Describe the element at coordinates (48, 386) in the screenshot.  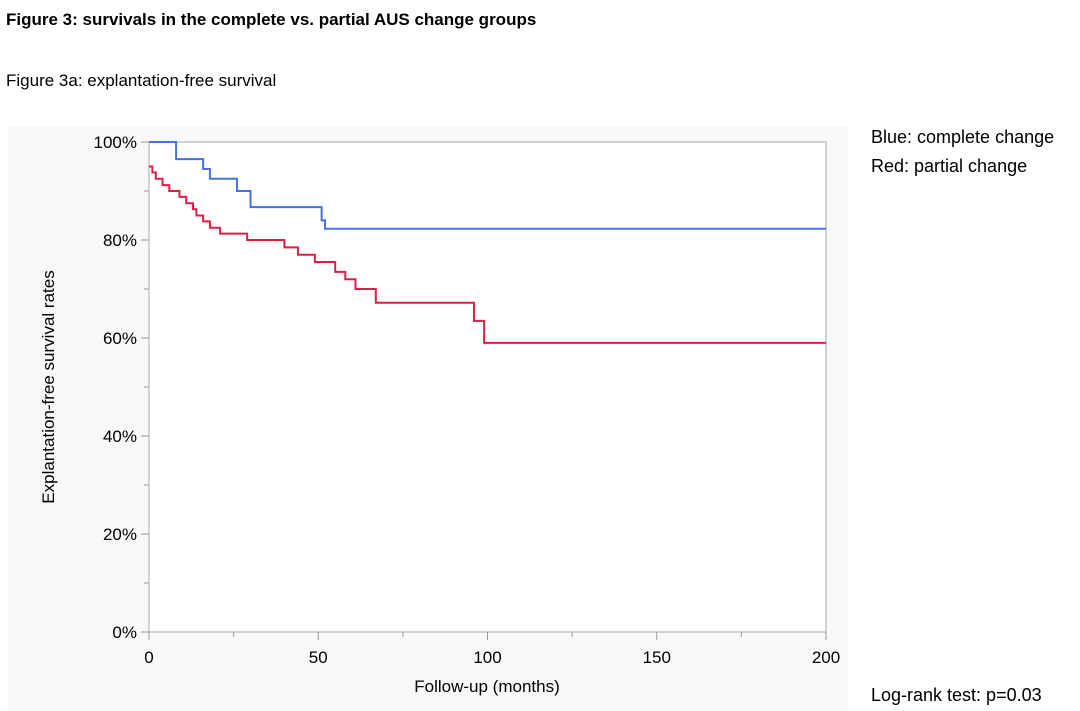
I see `y-axis-label: Explantation-free survival rates` at that location.